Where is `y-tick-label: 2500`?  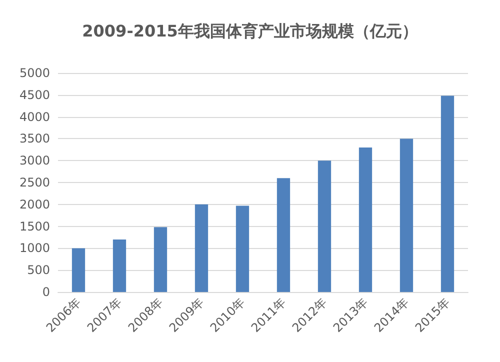
y-tick-label: 2500 is located at coordinates (34, 183).